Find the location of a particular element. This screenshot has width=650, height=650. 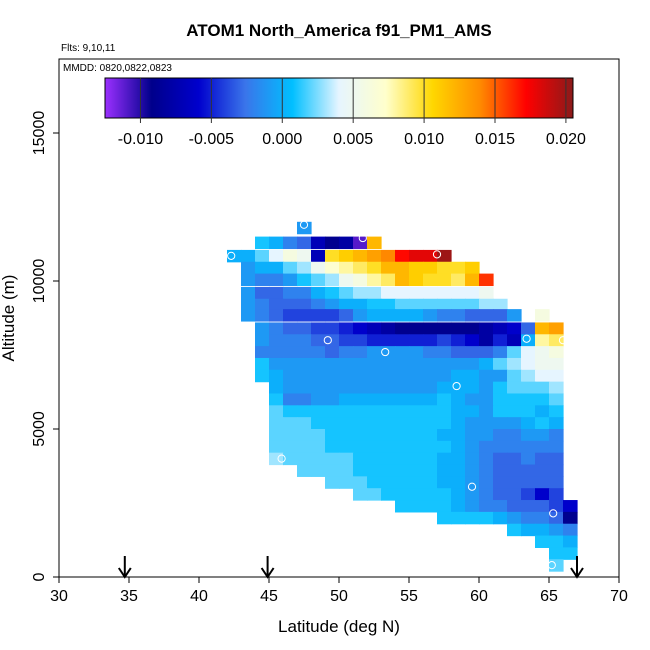

flight-arrows is located at coordinates (350, 567).